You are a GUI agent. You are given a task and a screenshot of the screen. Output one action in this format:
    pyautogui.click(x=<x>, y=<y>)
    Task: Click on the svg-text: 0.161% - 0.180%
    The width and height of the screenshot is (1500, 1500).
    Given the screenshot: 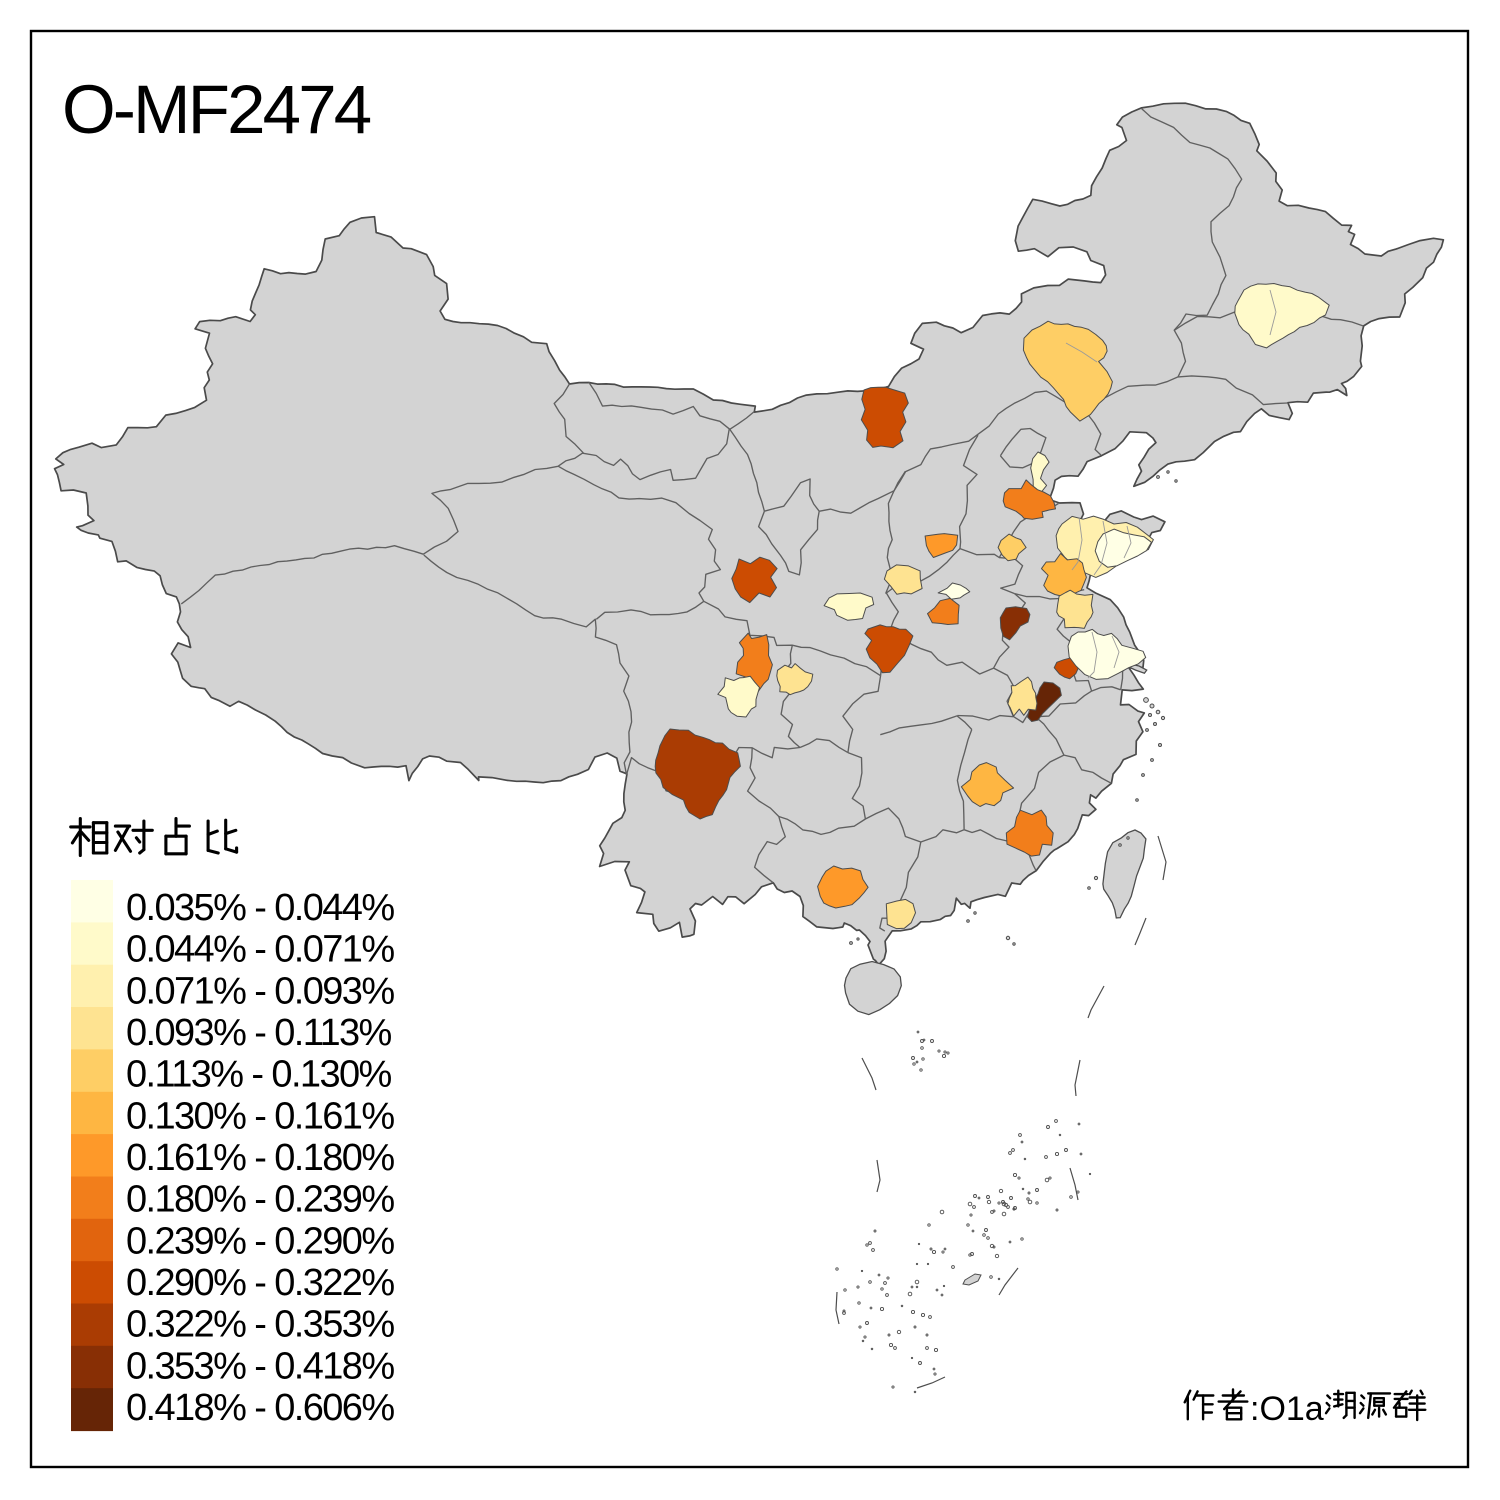 What is the action you would take?
    pyautogui.click(x=260, y=1158)
    